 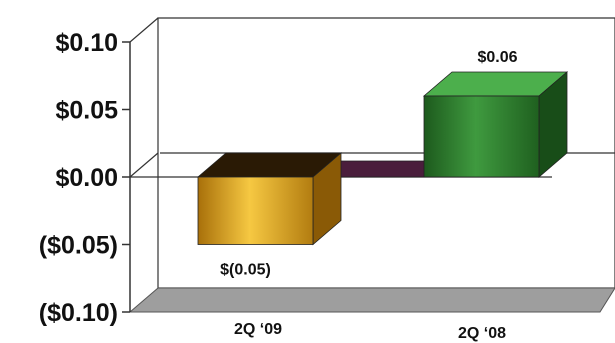 What do you see at coordinates (497, 57) in the screenshot?
I see `data-label: $0.06` at bounding box center [497, 57].